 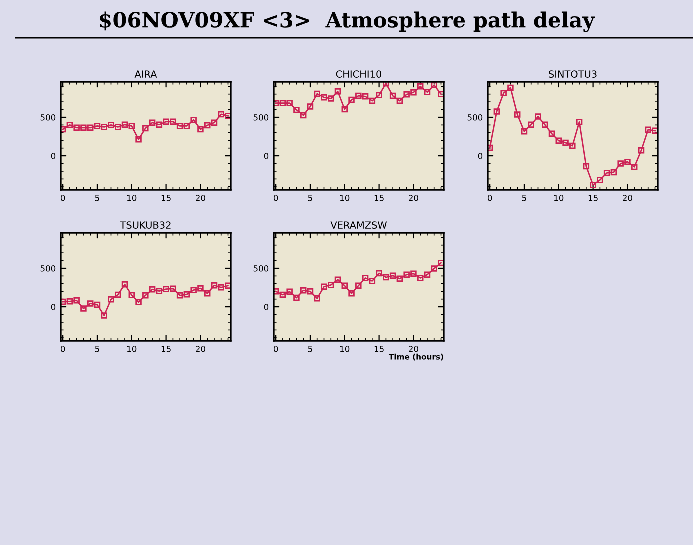 What do you see at coordinates (573, 74) in the screenshot?
I see `chart-title: SINTOTU3` at bounding box center [573, 74].